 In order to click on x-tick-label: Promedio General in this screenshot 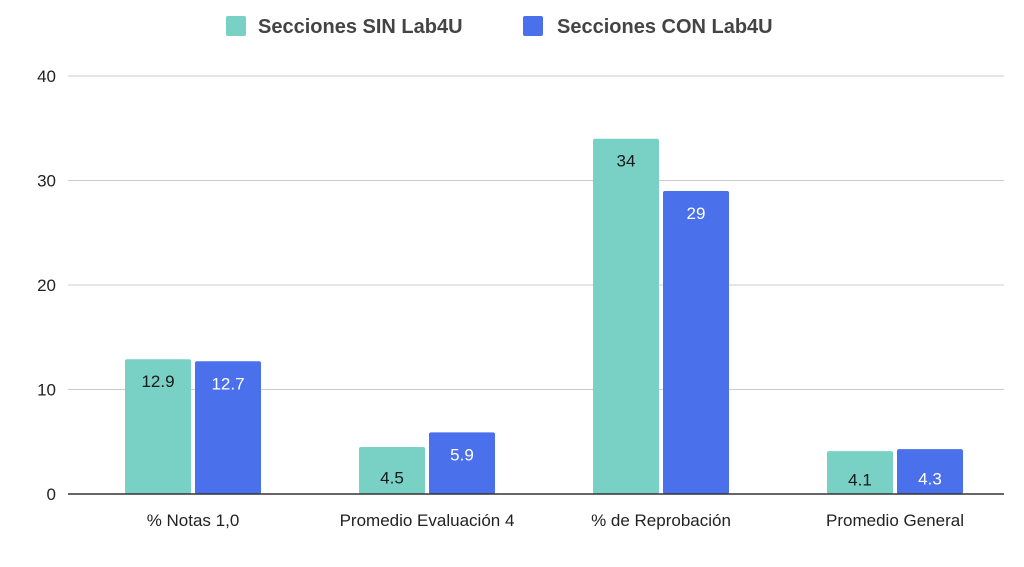, I will do `click(895, 520)`.